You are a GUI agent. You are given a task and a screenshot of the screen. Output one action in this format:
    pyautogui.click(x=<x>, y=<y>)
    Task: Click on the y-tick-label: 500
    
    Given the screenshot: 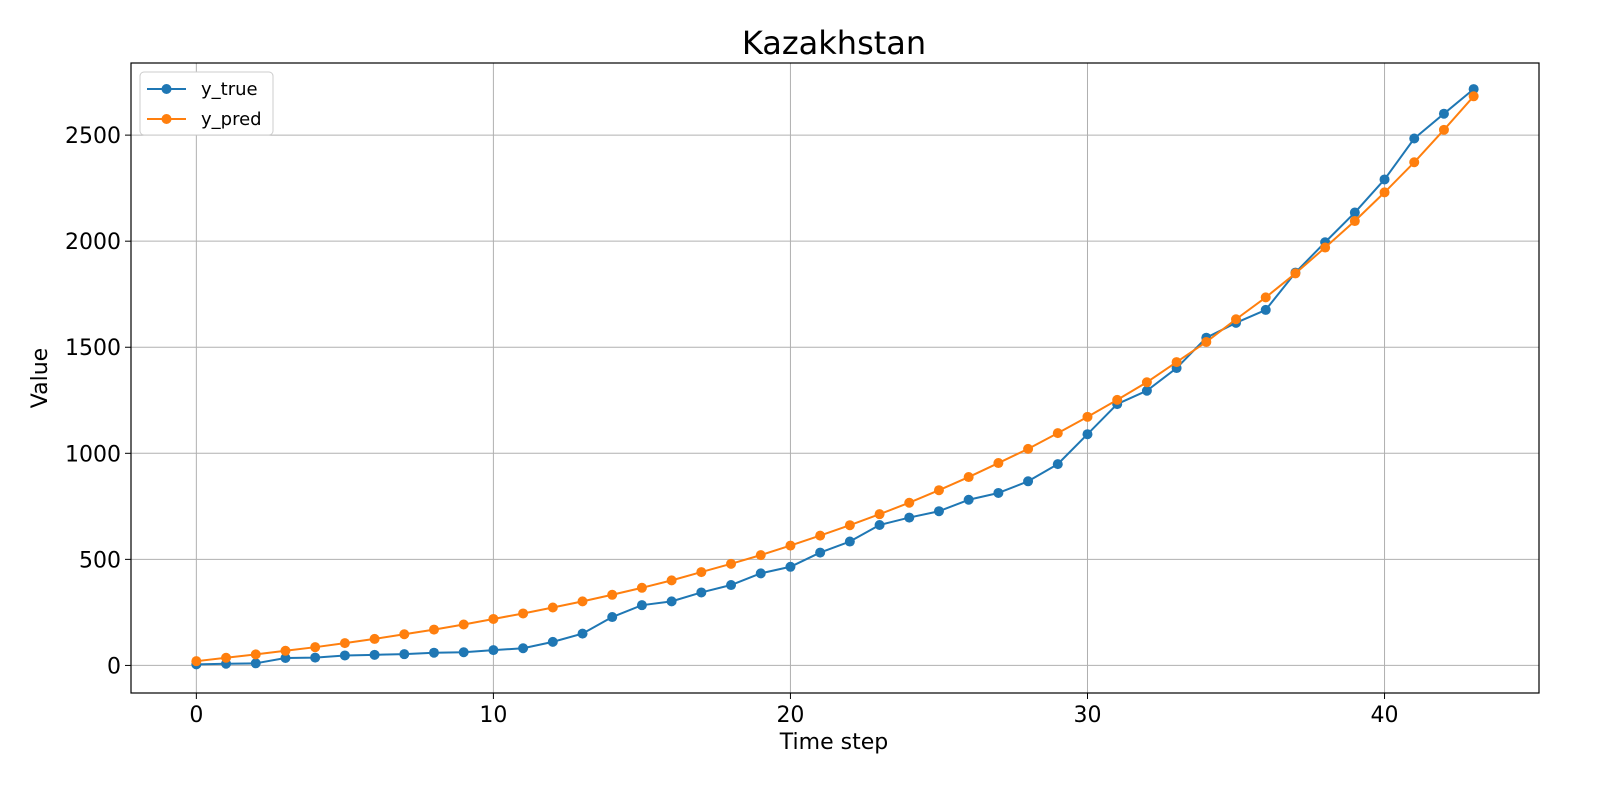 What is the action you would take?
    pyautogui.click(x=100, y=560)
    